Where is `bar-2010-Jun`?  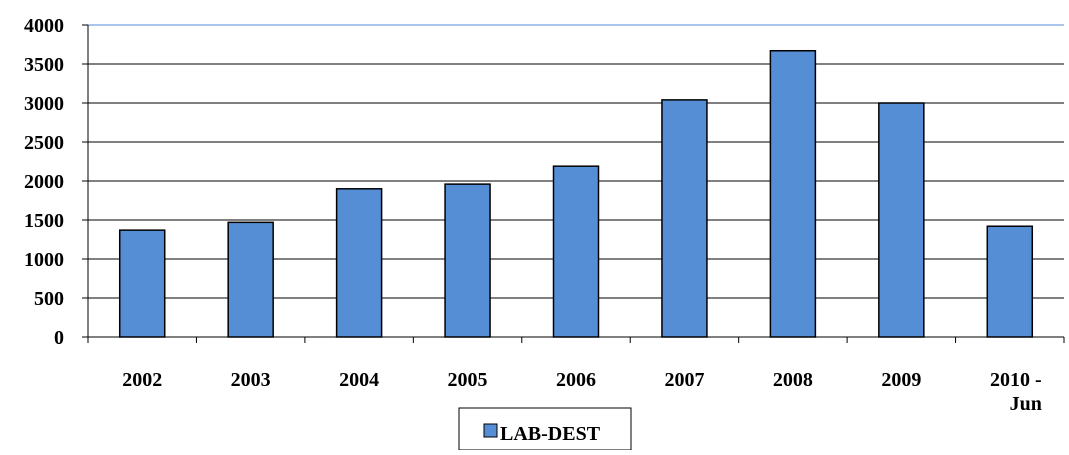
bar-2010-Jun is located at coordinates (1010, 281).